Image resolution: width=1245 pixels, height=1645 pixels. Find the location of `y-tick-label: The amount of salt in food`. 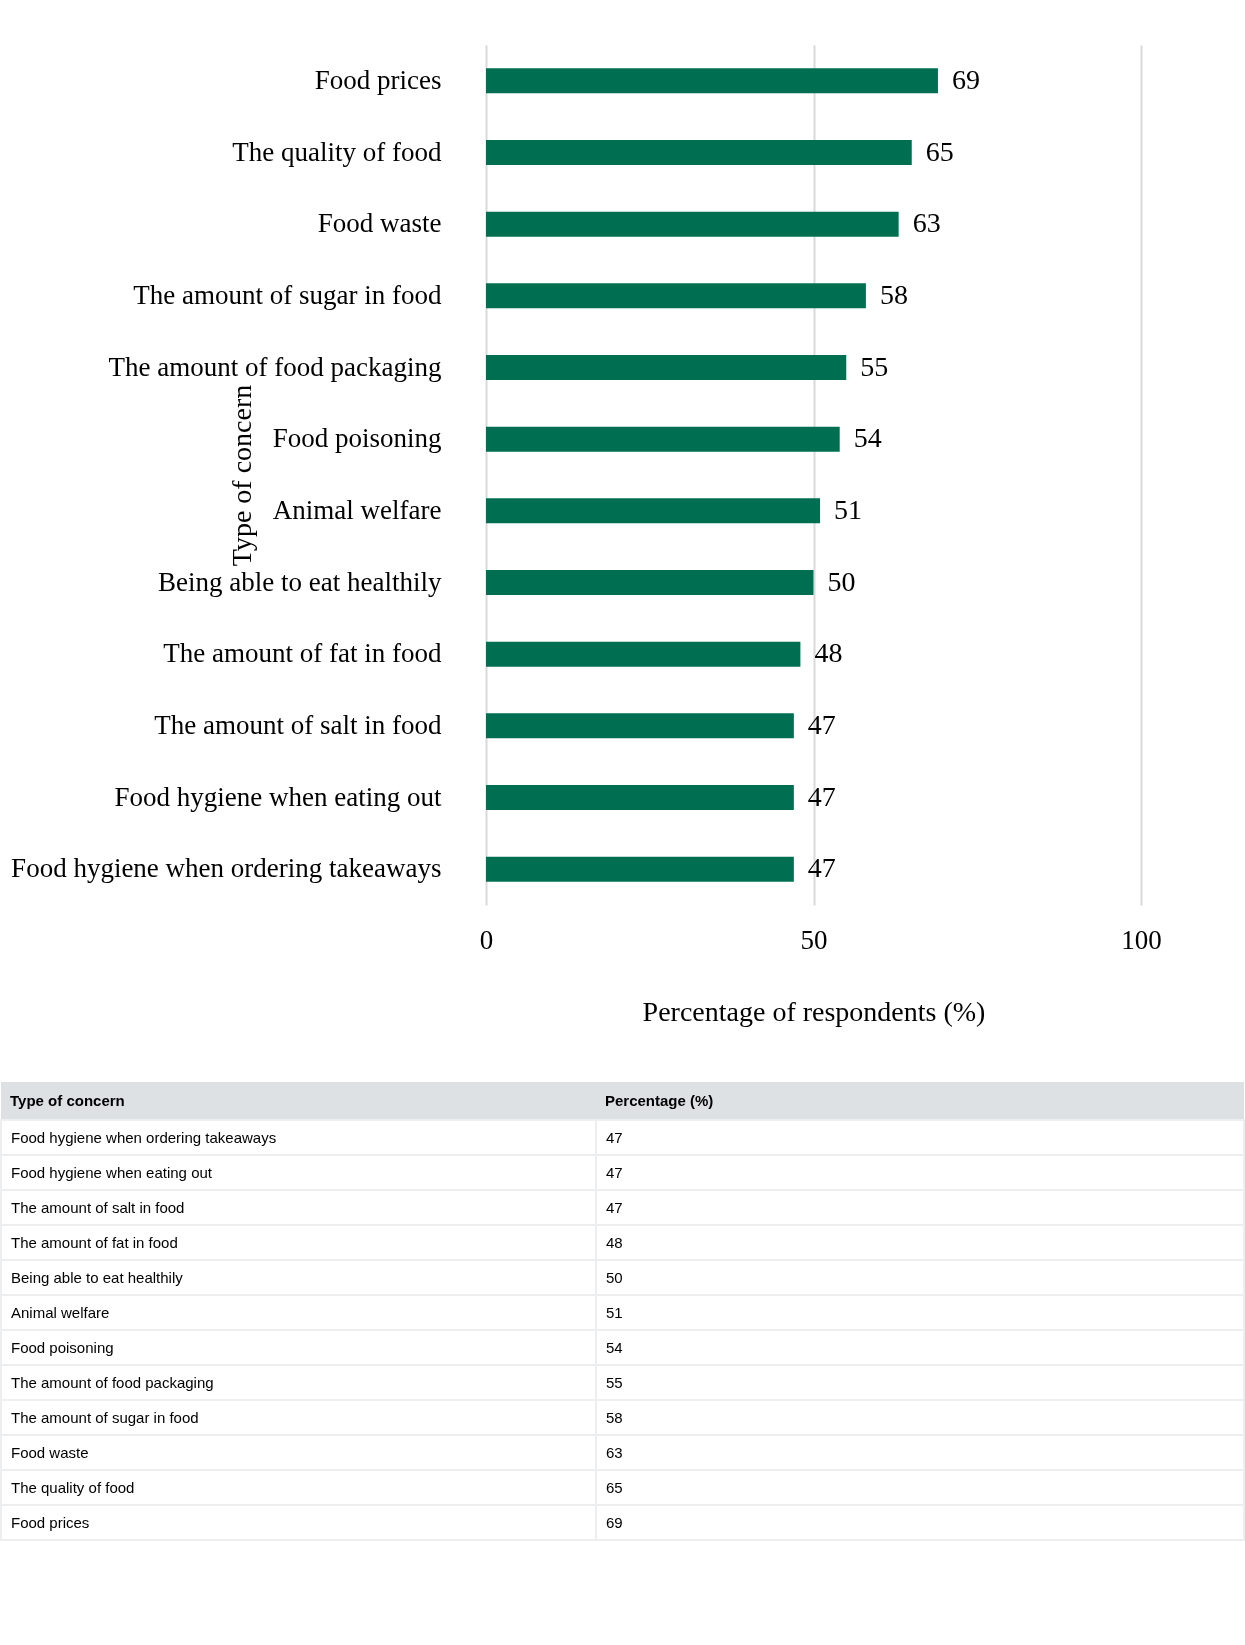

y-tick-label: The amount of salt in food is located at coordinates (298, 724).